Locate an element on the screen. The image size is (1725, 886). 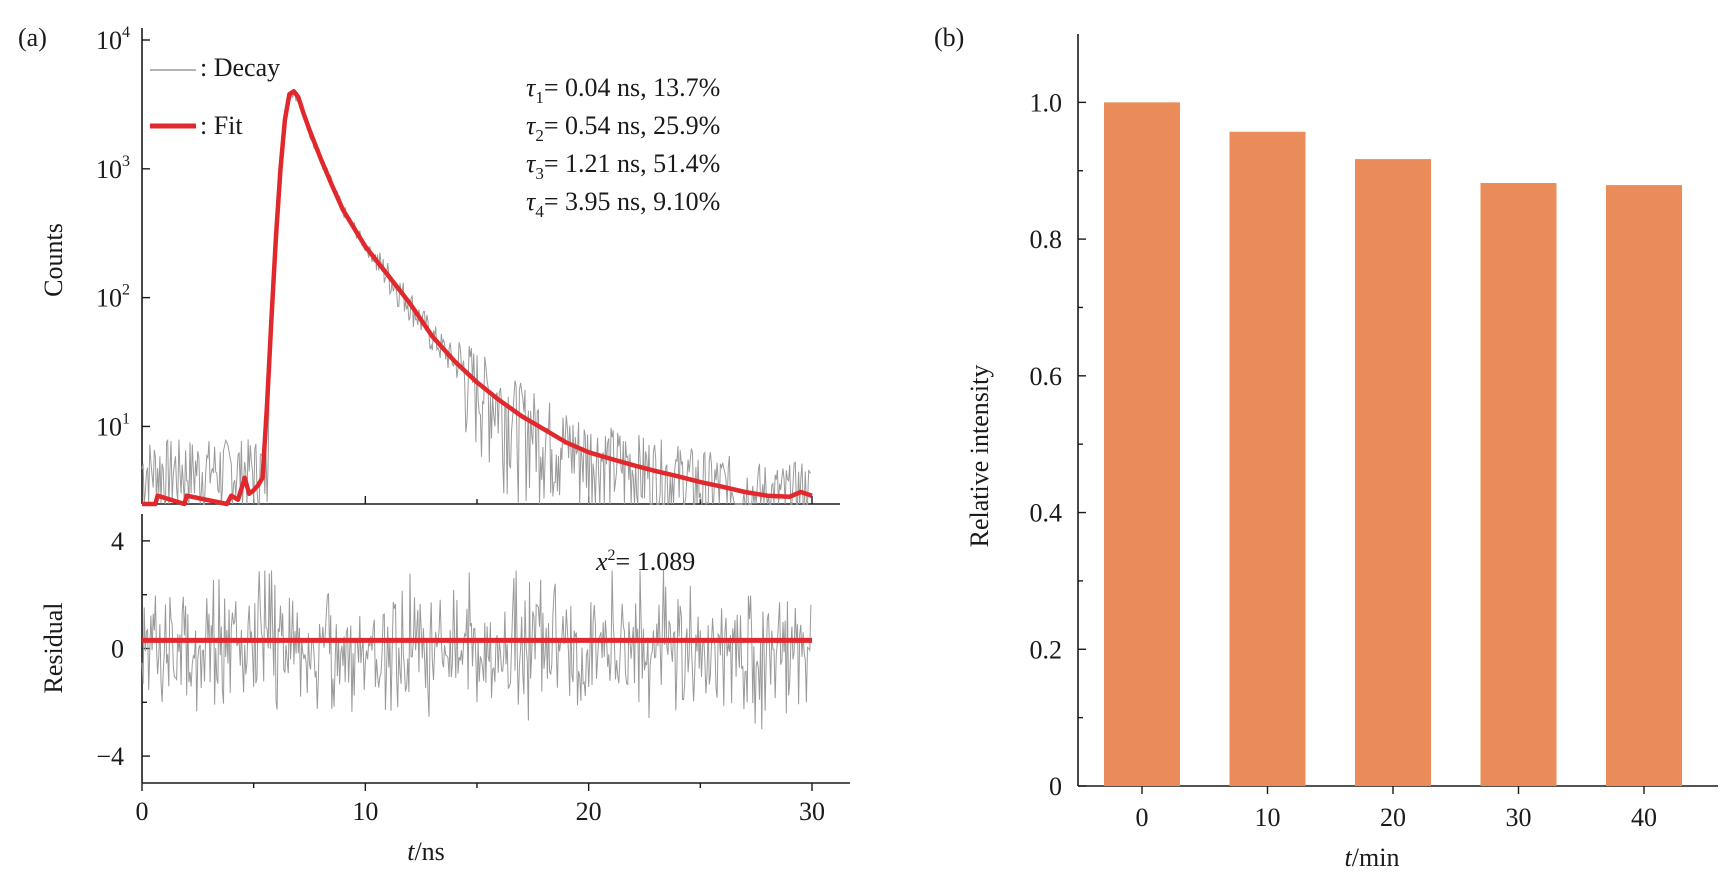
tau-4-annotation: τ4= 3.95 ns, 9.10% is located at coordinates (623, 204).